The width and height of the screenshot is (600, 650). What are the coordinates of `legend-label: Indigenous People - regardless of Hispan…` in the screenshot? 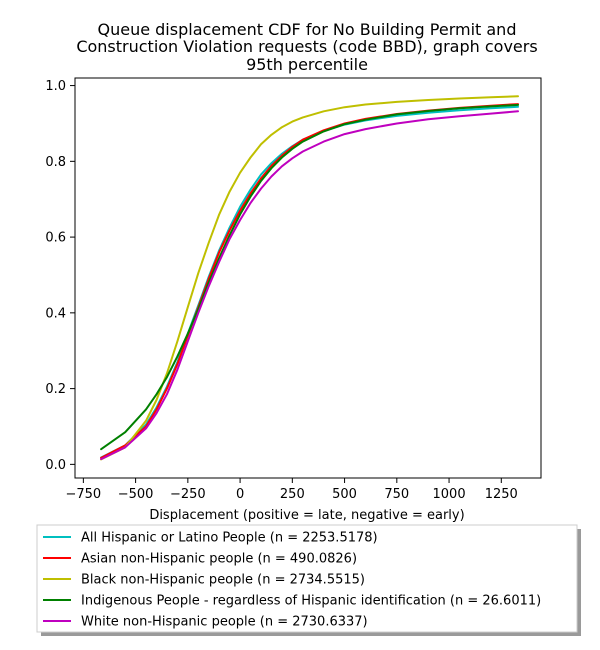 It's located at (311, 601).